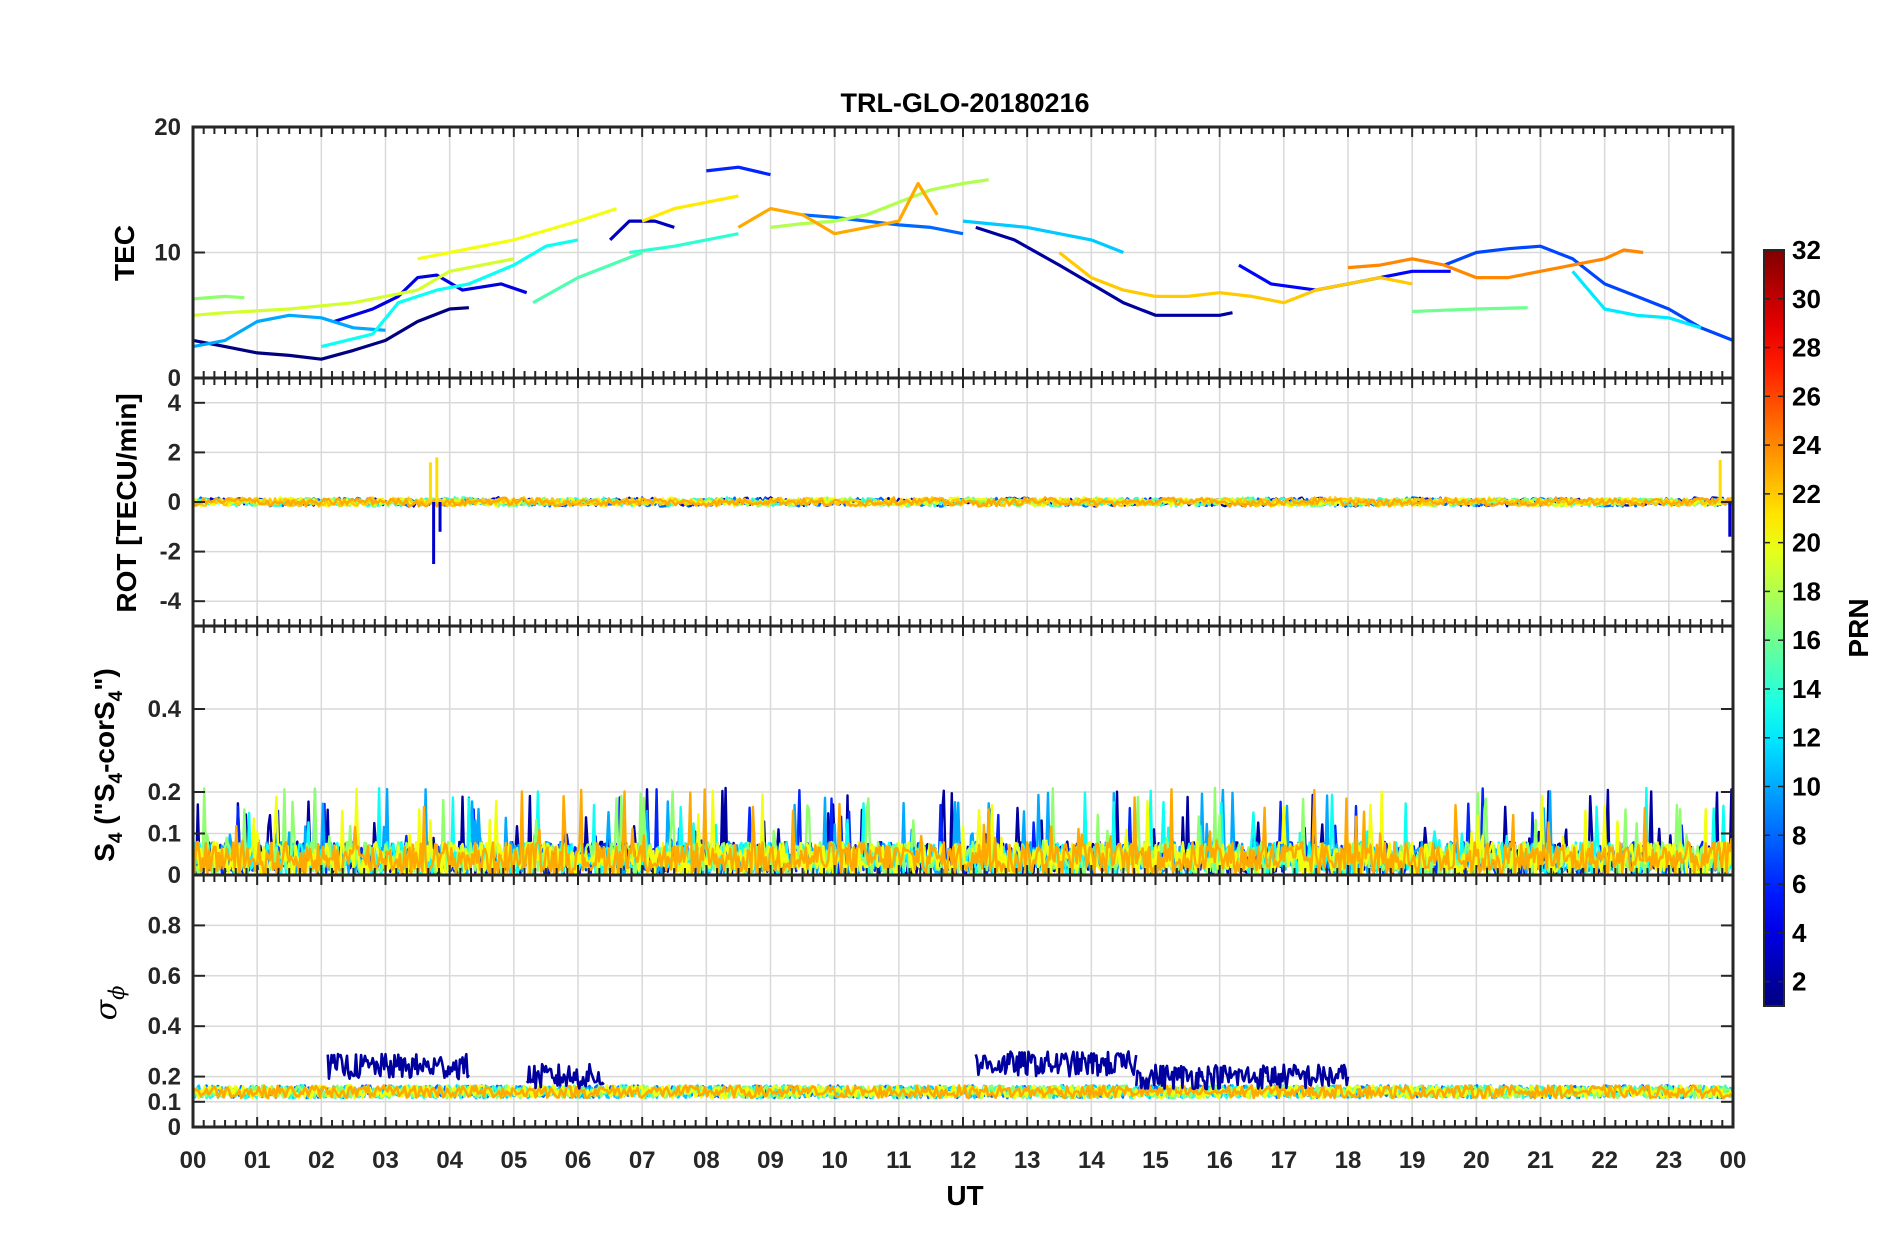  I want to click on colorbar-tick-label: 30, so click(1806, 299).